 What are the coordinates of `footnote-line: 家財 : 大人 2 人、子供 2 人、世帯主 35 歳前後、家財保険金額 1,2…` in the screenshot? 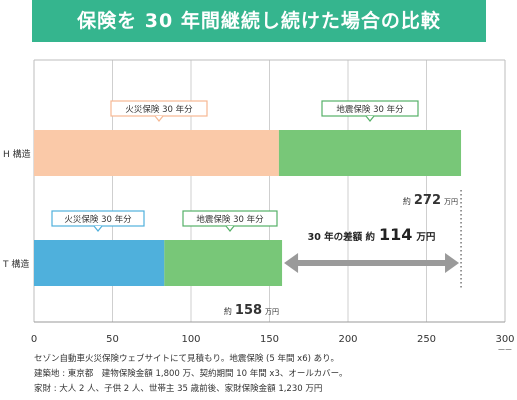 It's located at (178, 389).